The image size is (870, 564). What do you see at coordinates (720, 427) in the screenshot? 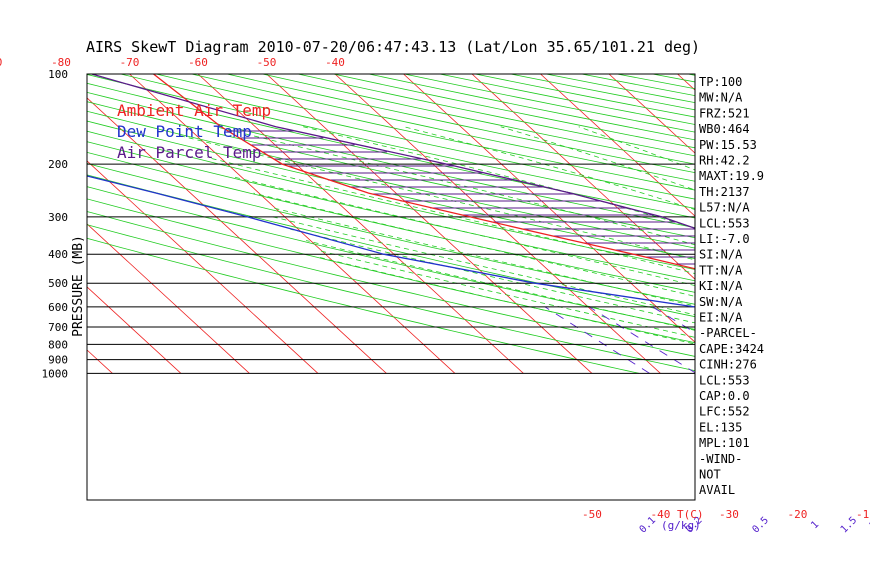
I see `sounding-index-row: EL:135` at bounding box center [720, 427].